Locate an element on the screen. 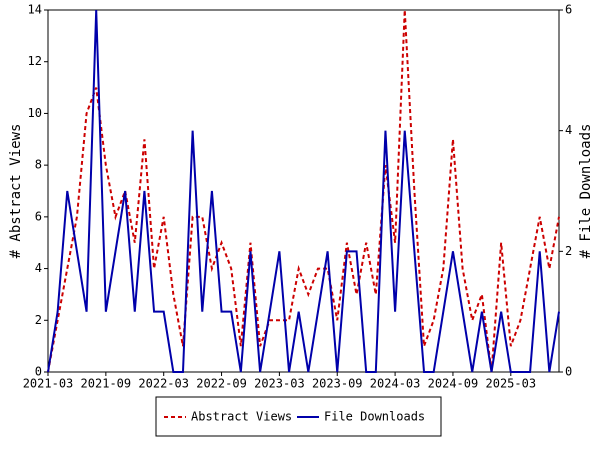 This screenshot has width=600, height=450. y-tick-label: 0 is located at coordinates (38, 372).